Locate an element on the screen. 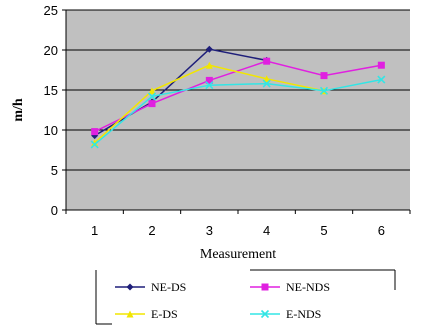 The width and height of the screenshot is (427, 330). x-tick-label: 4 is located at coordinates (266, 230).